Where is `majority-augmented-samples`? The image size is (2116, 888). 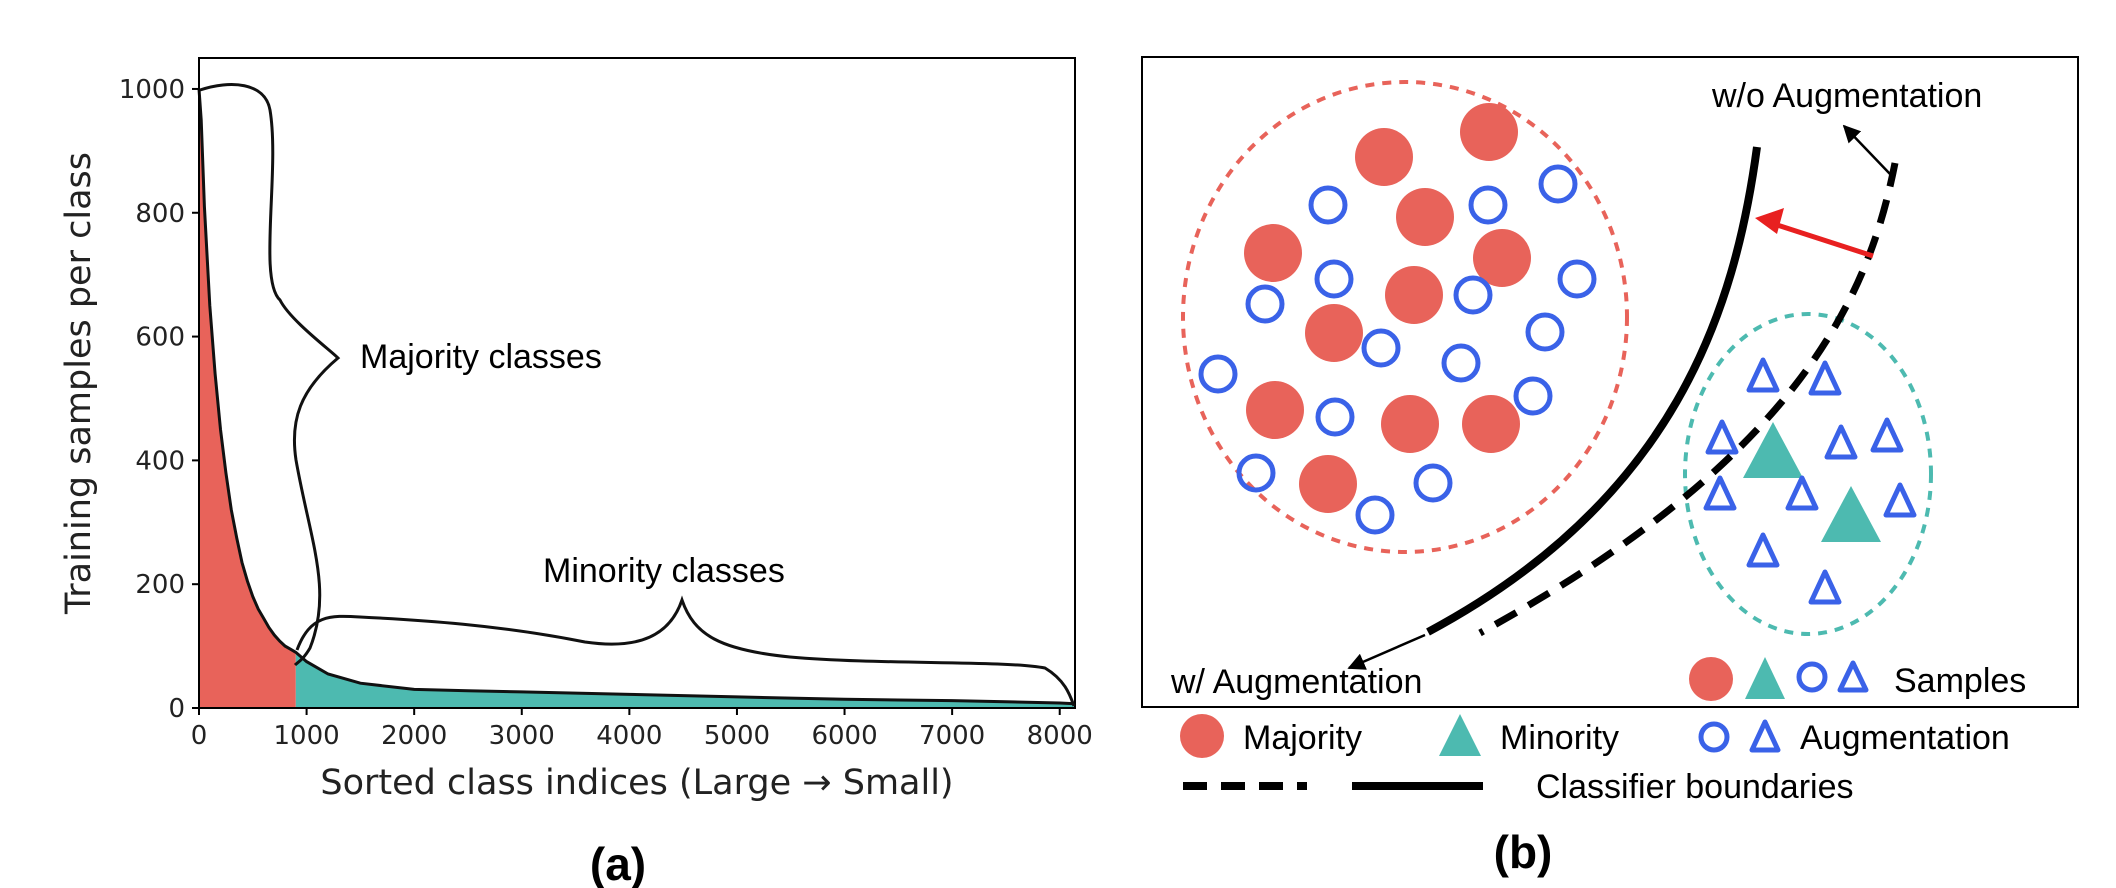
majority-augmented-samples is located at coordinates (1397, 349).